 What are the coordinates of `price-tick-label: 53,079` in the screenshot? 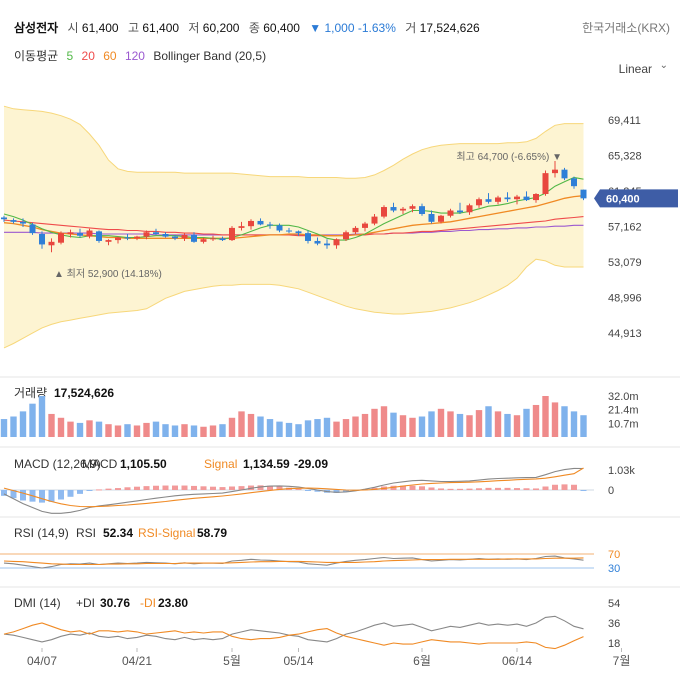 It's located at (625, 263).